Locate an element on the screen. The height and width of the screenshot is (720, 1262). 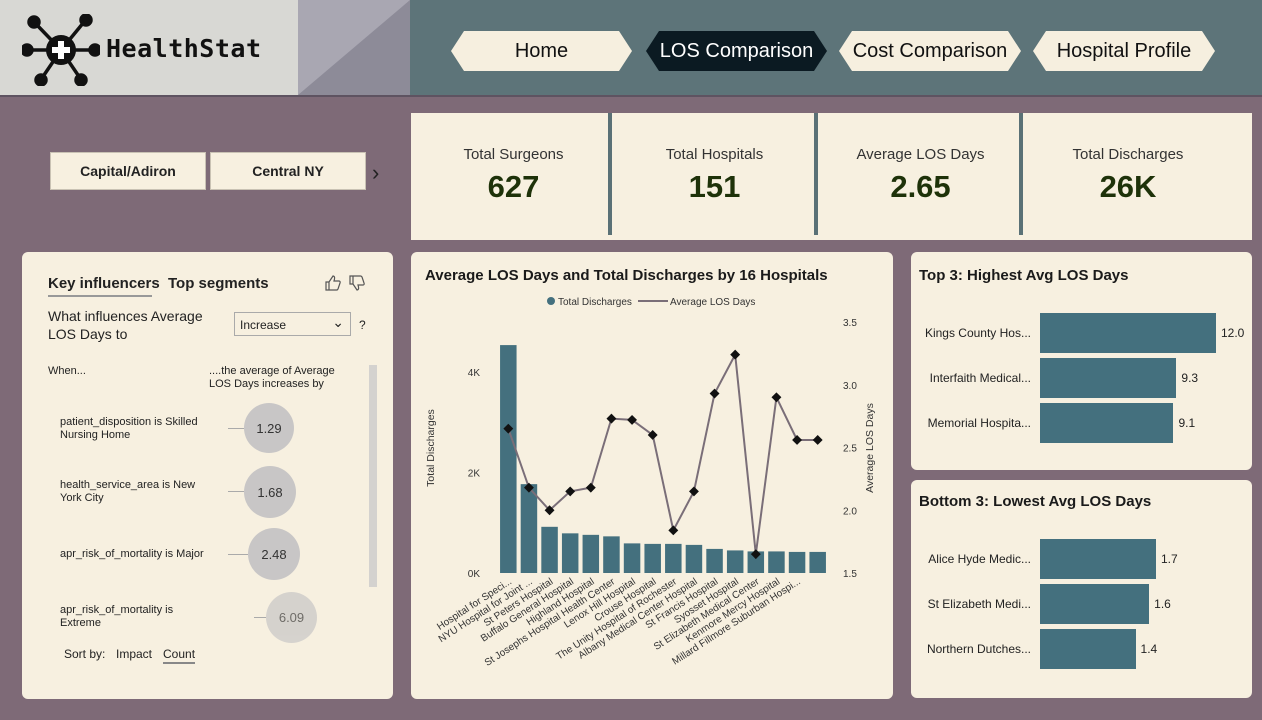
slicer-item-central-ny: Central NY is located at coordinates (288, 171).